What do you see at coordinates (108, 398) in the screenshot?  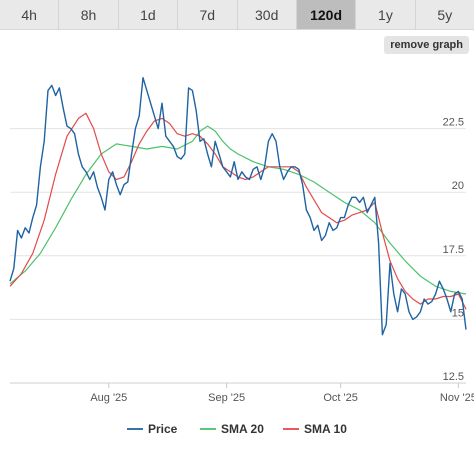 I see `x-tick-label: Aug '25` at bounding box center [108, 398].